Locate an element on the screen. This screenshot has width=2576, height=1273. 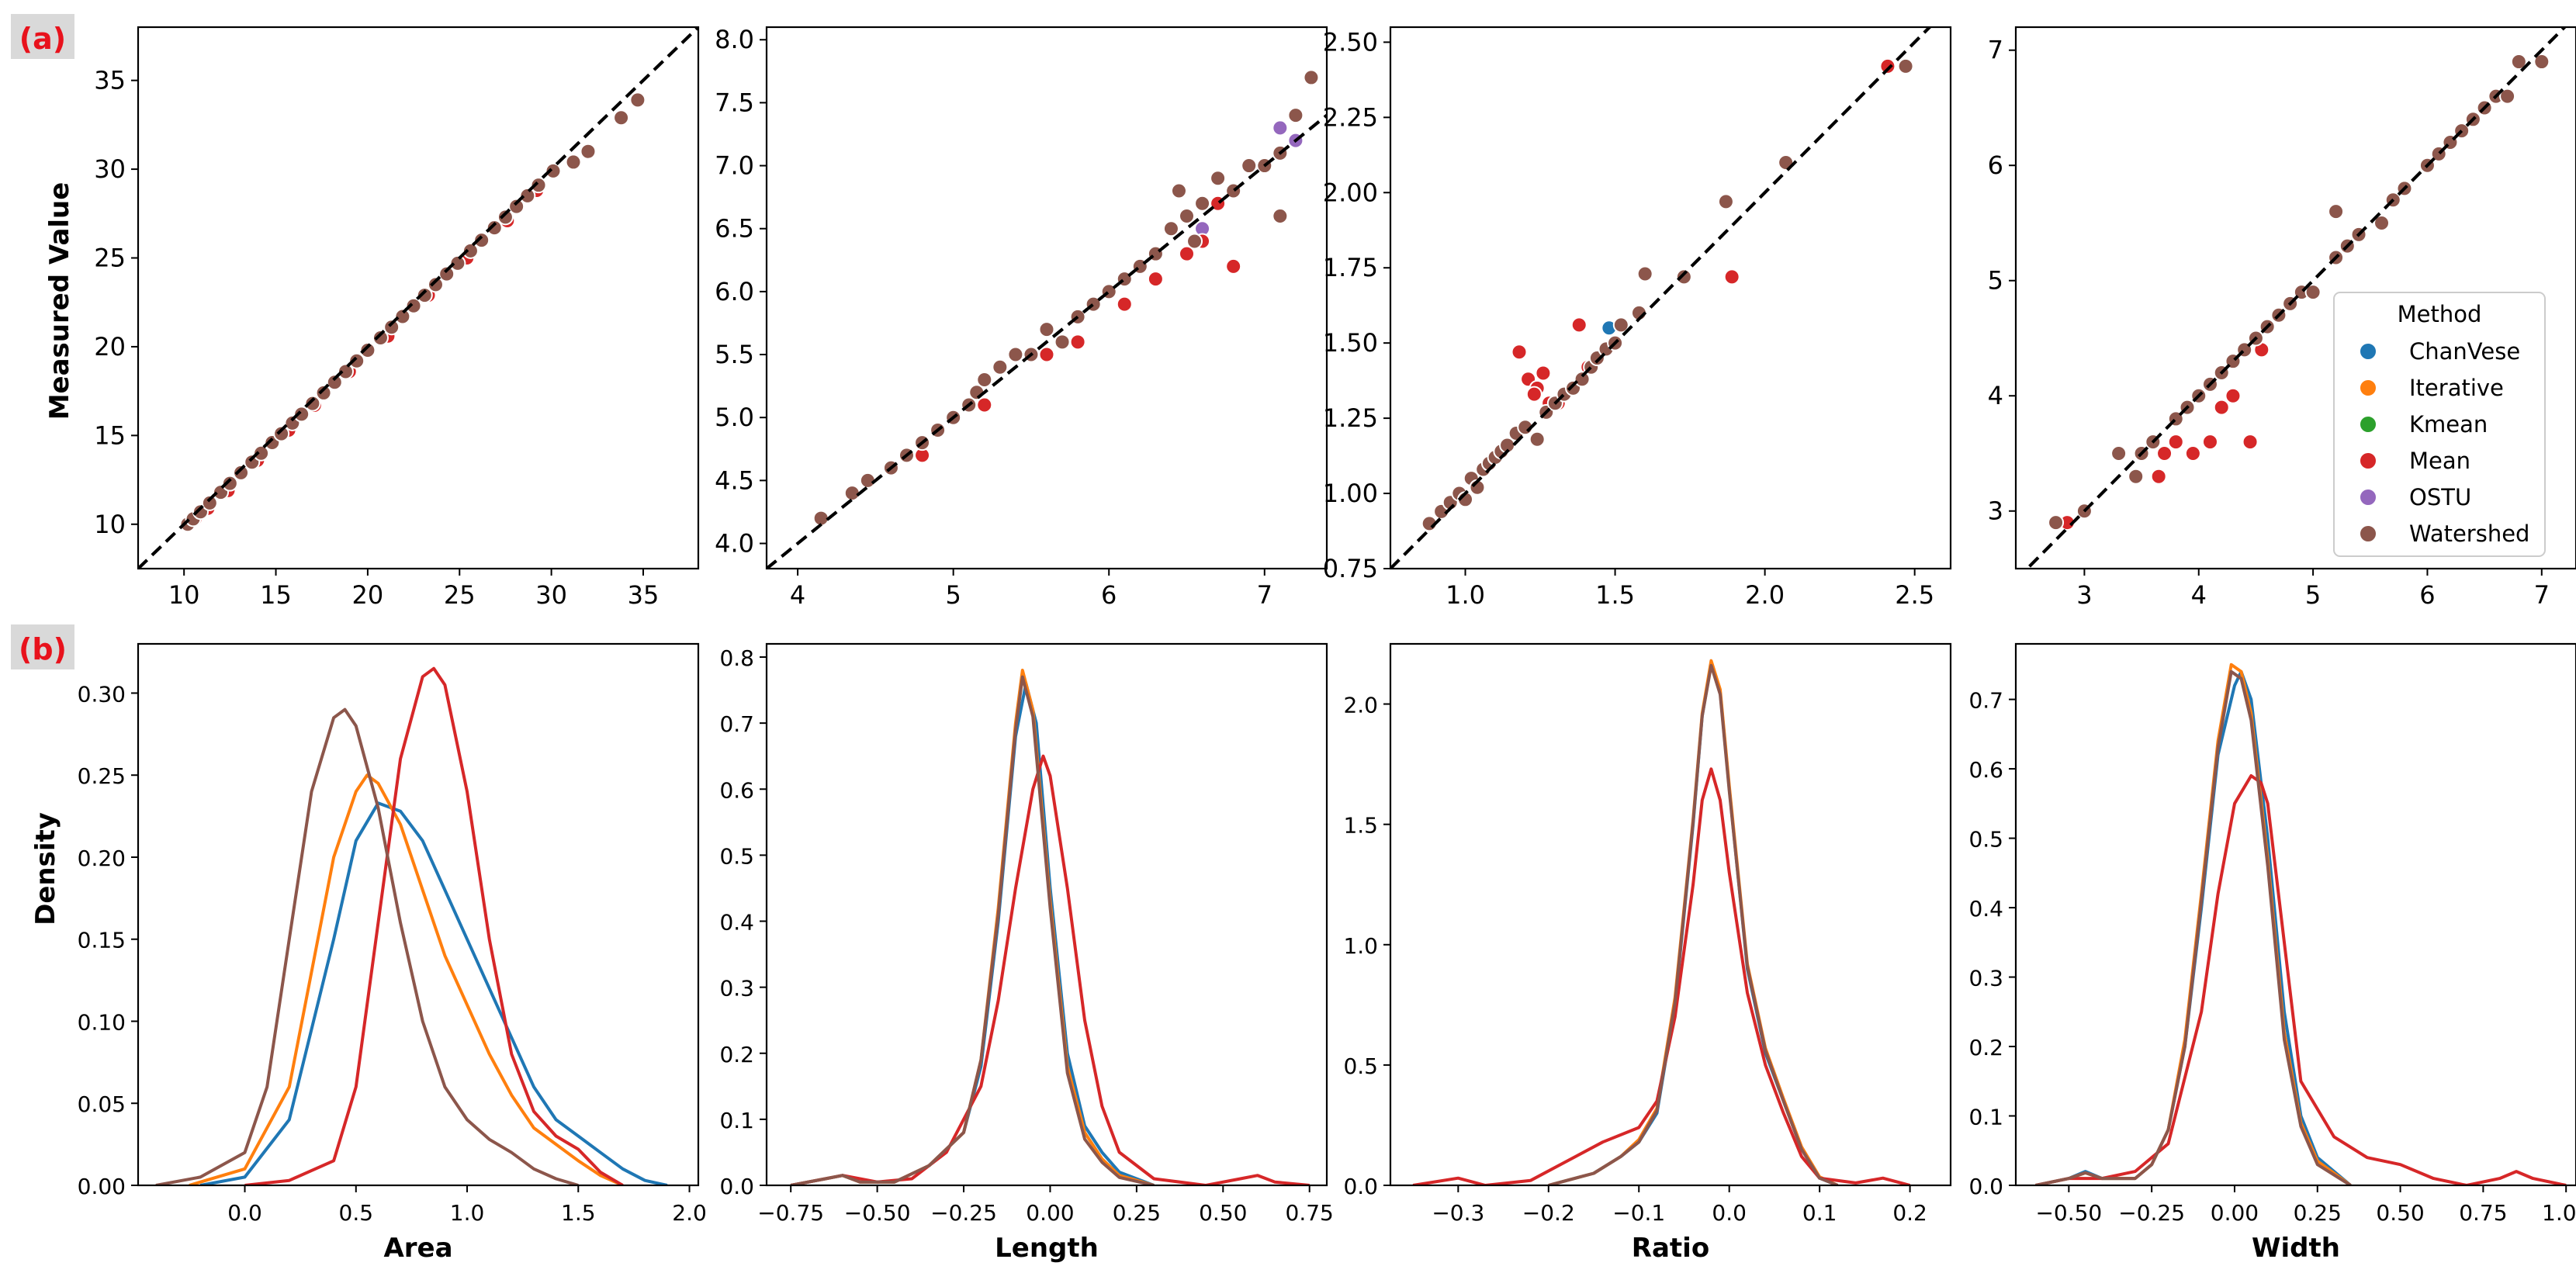
legend-item-watershed: Watershed is located at coordinates (2444, 534).